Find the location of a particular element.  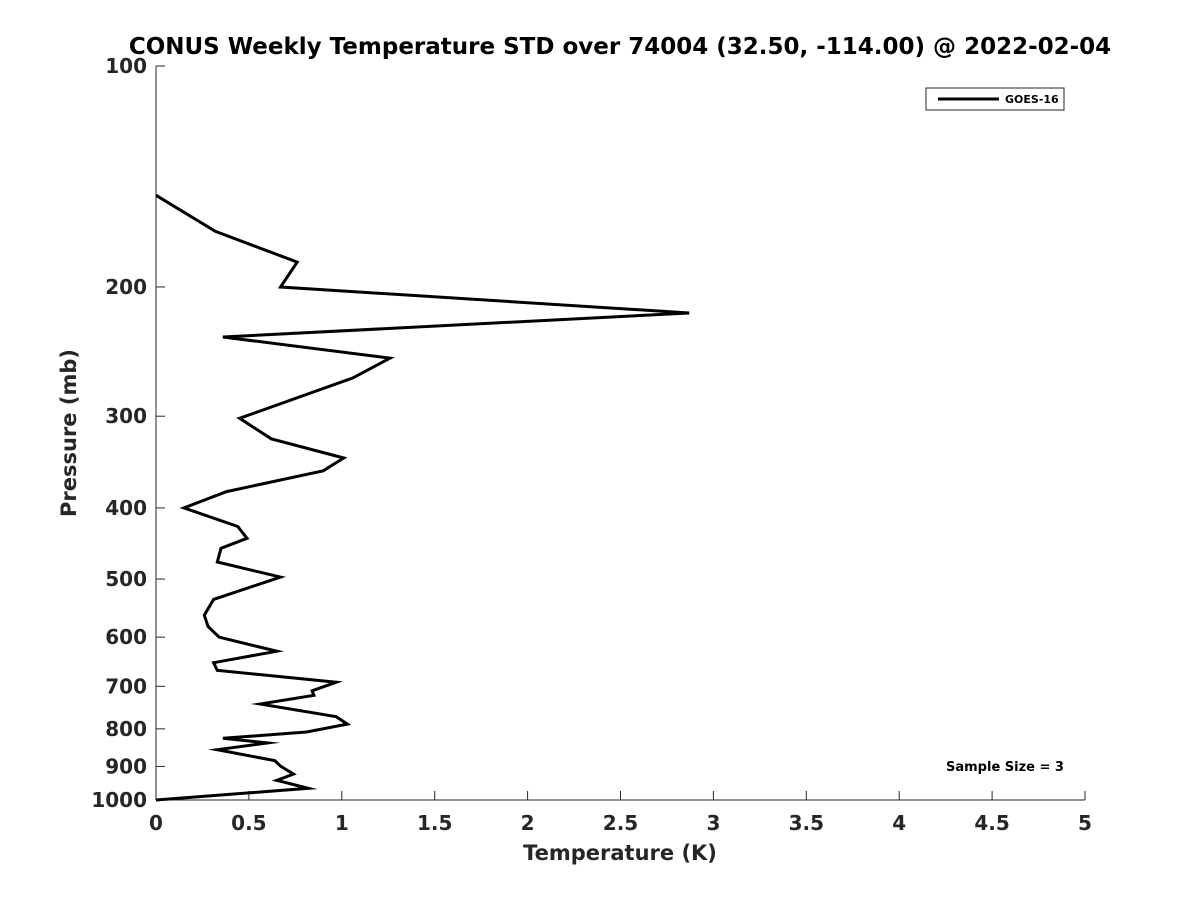

y-ticks: 100 200 300 400 500 600 700 800 900 1000 is located at coordinates (128, 433).